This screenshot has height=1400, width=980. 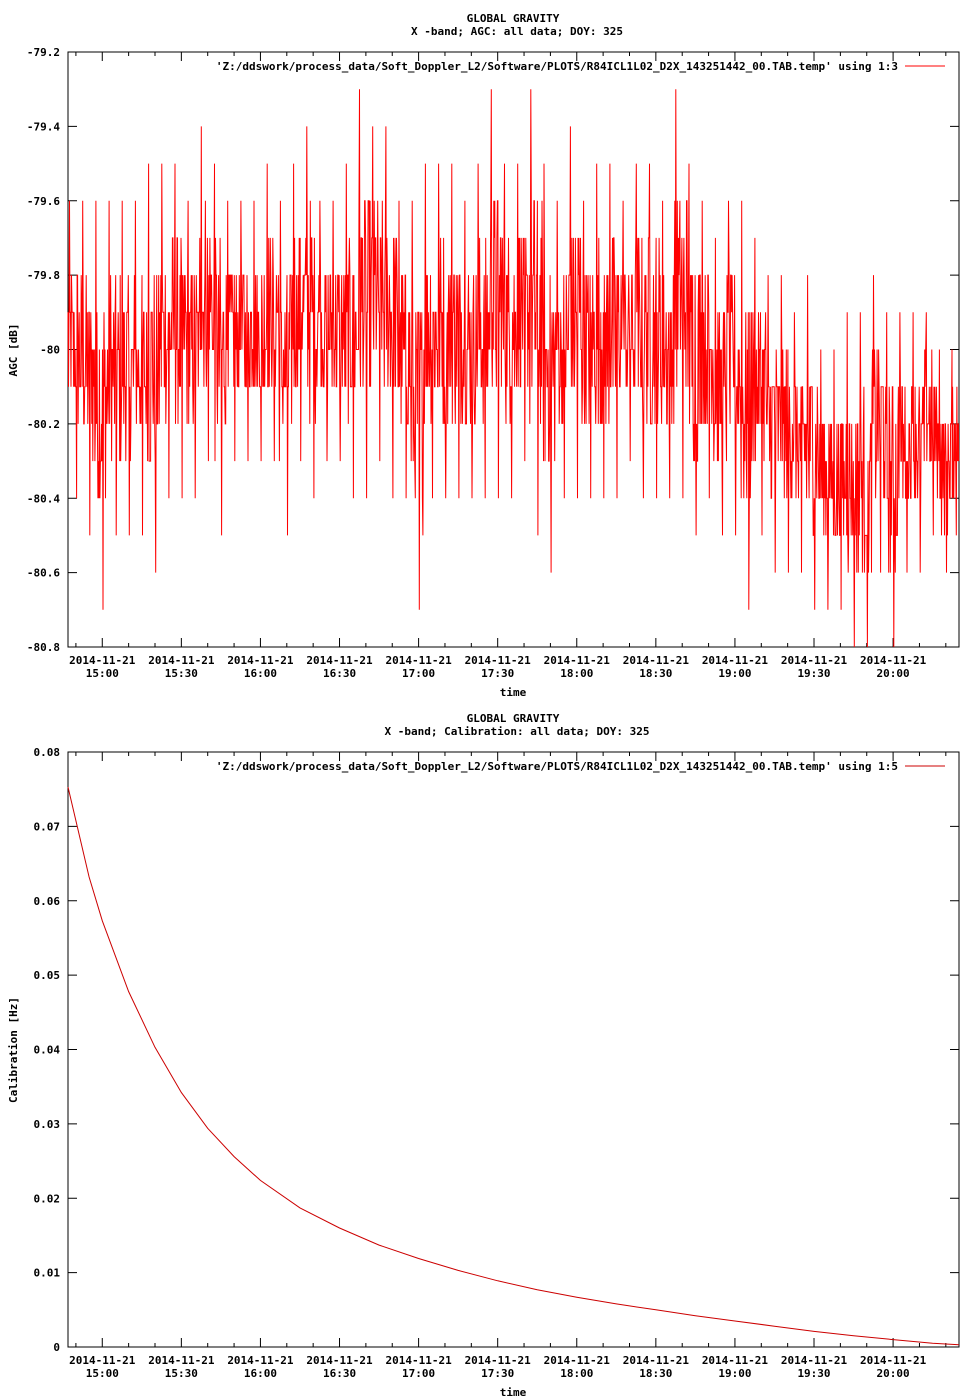 I want to click on y-tick-label: 0.06, so click(x=47, y=901).